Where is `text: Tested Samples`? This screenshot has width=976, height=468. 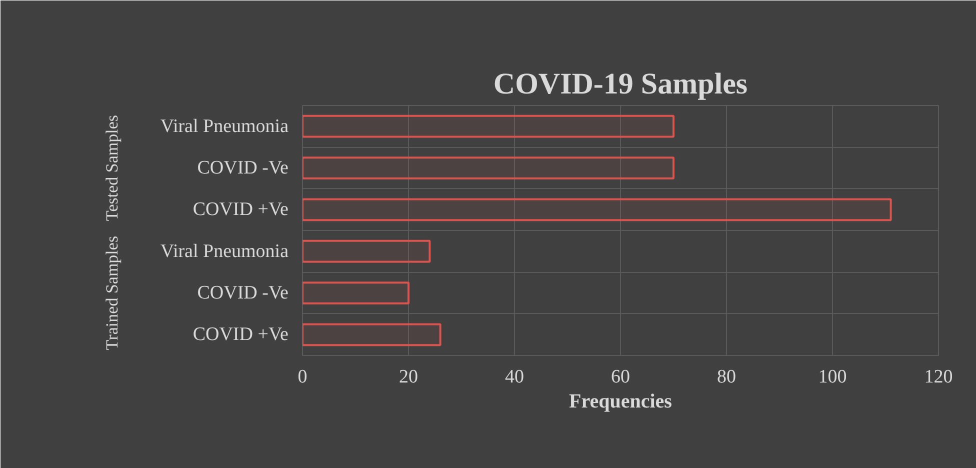 text: Tested Samples is located at coordinates (112, 168).